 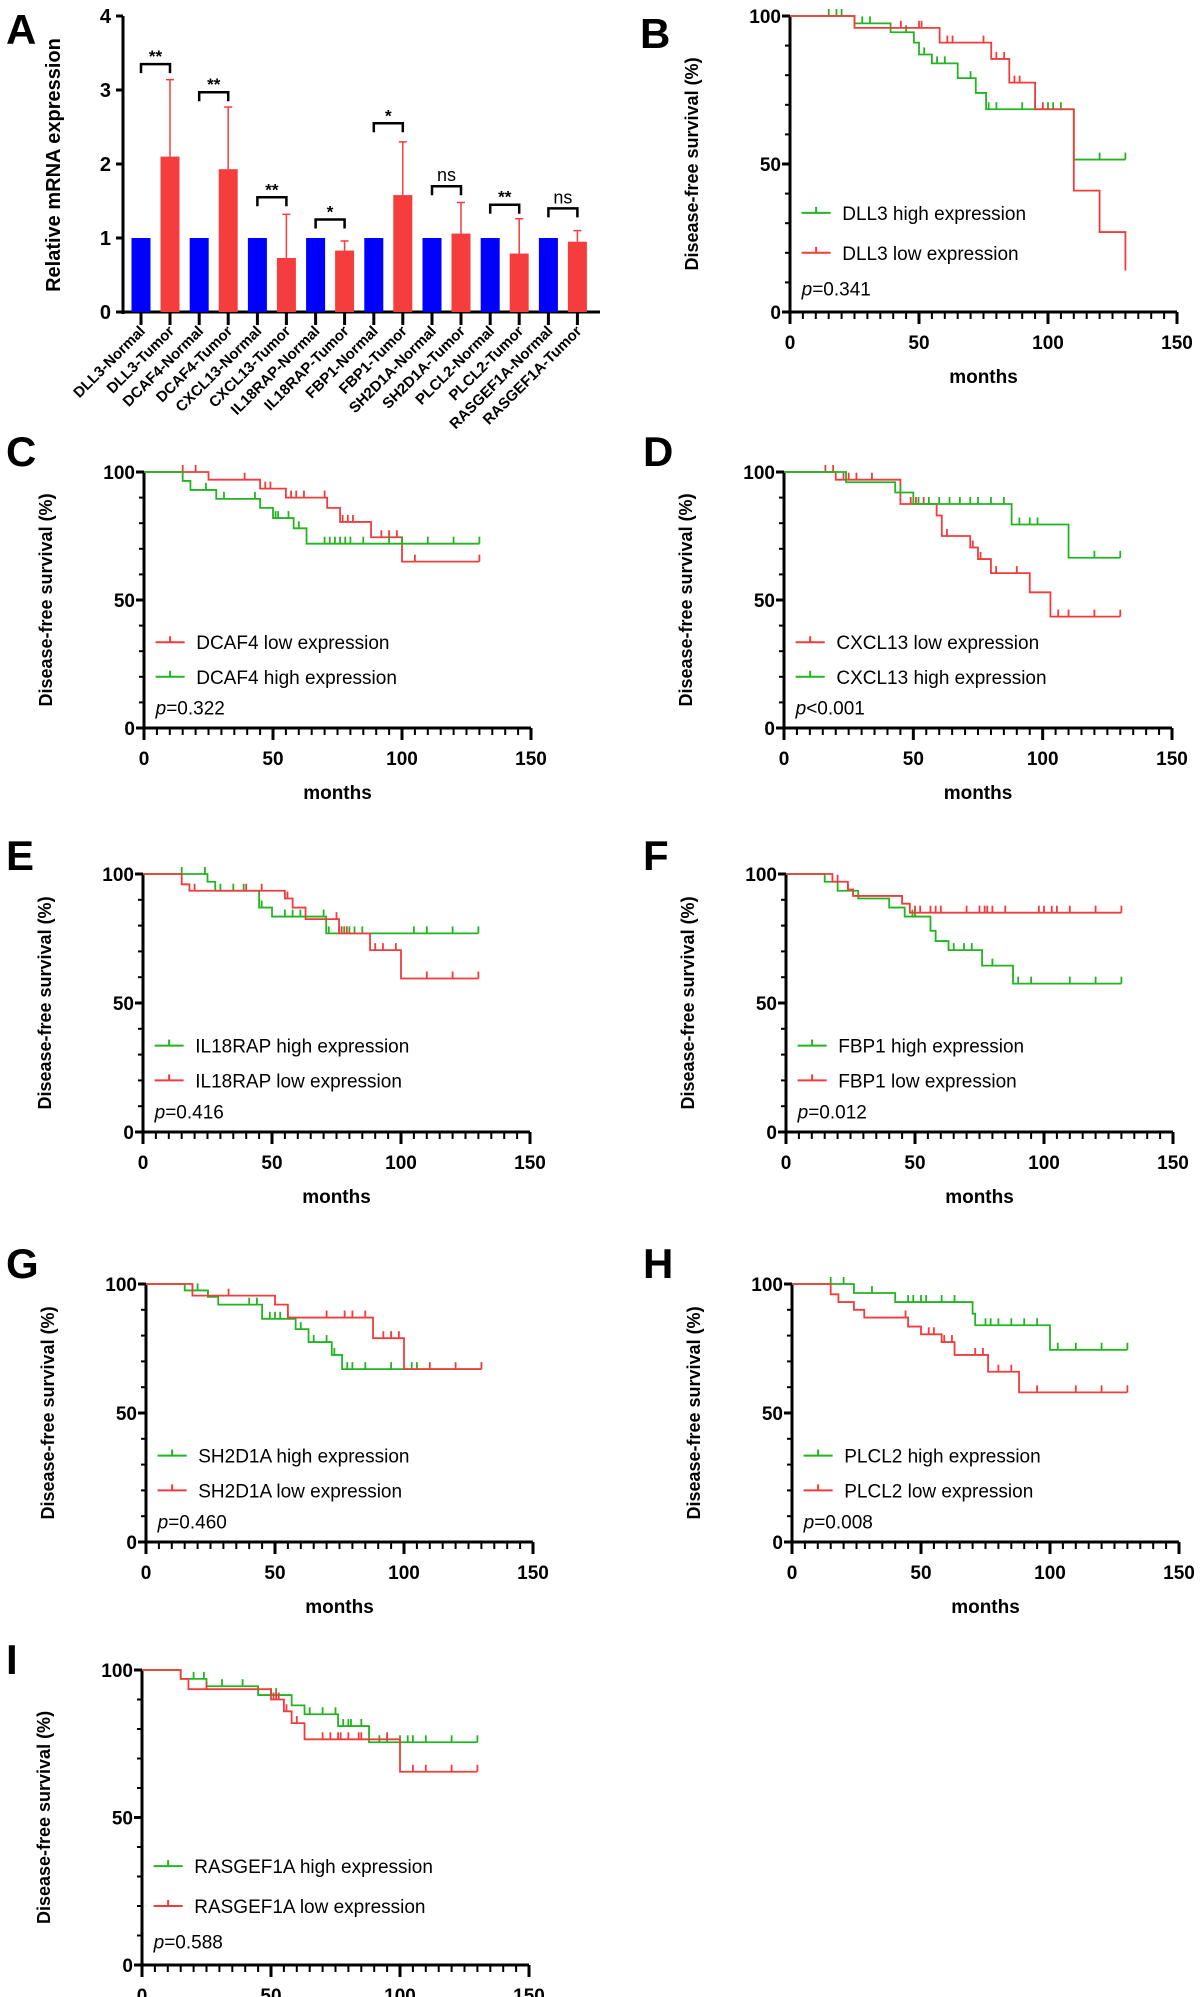 I want to click on p-value: p=0.588, so click(x=188, y=1942).